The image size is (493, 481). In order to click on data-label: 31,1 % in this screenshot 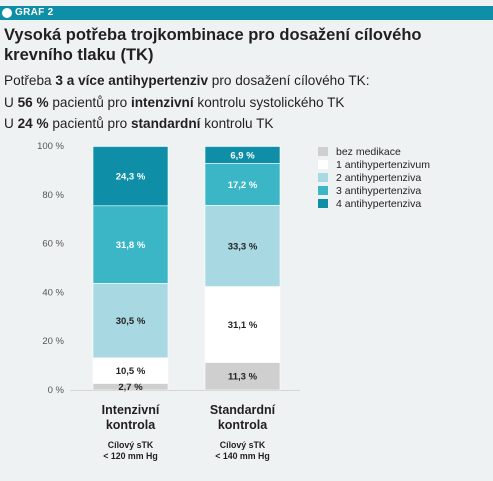, I will do `click(243, 325)`.